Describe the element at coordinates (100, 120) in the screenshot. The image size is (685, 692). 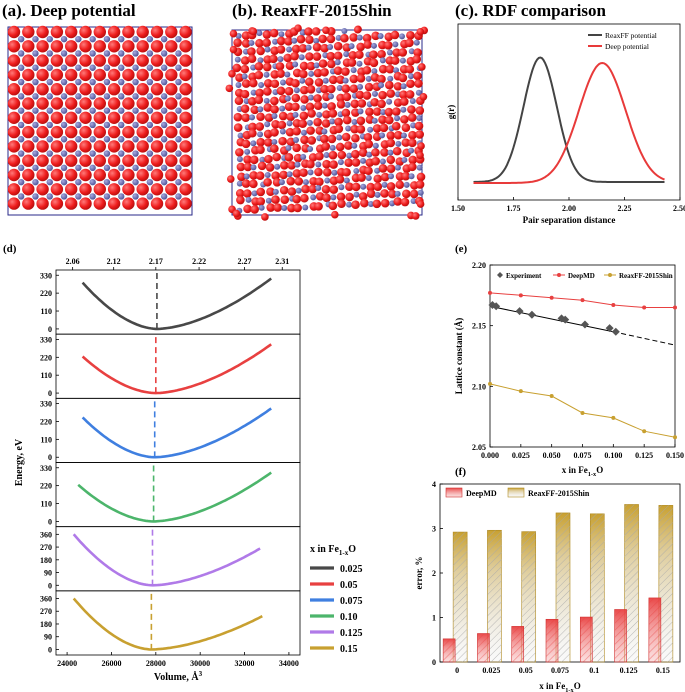
I see `panel-a-snapshot` at that location.